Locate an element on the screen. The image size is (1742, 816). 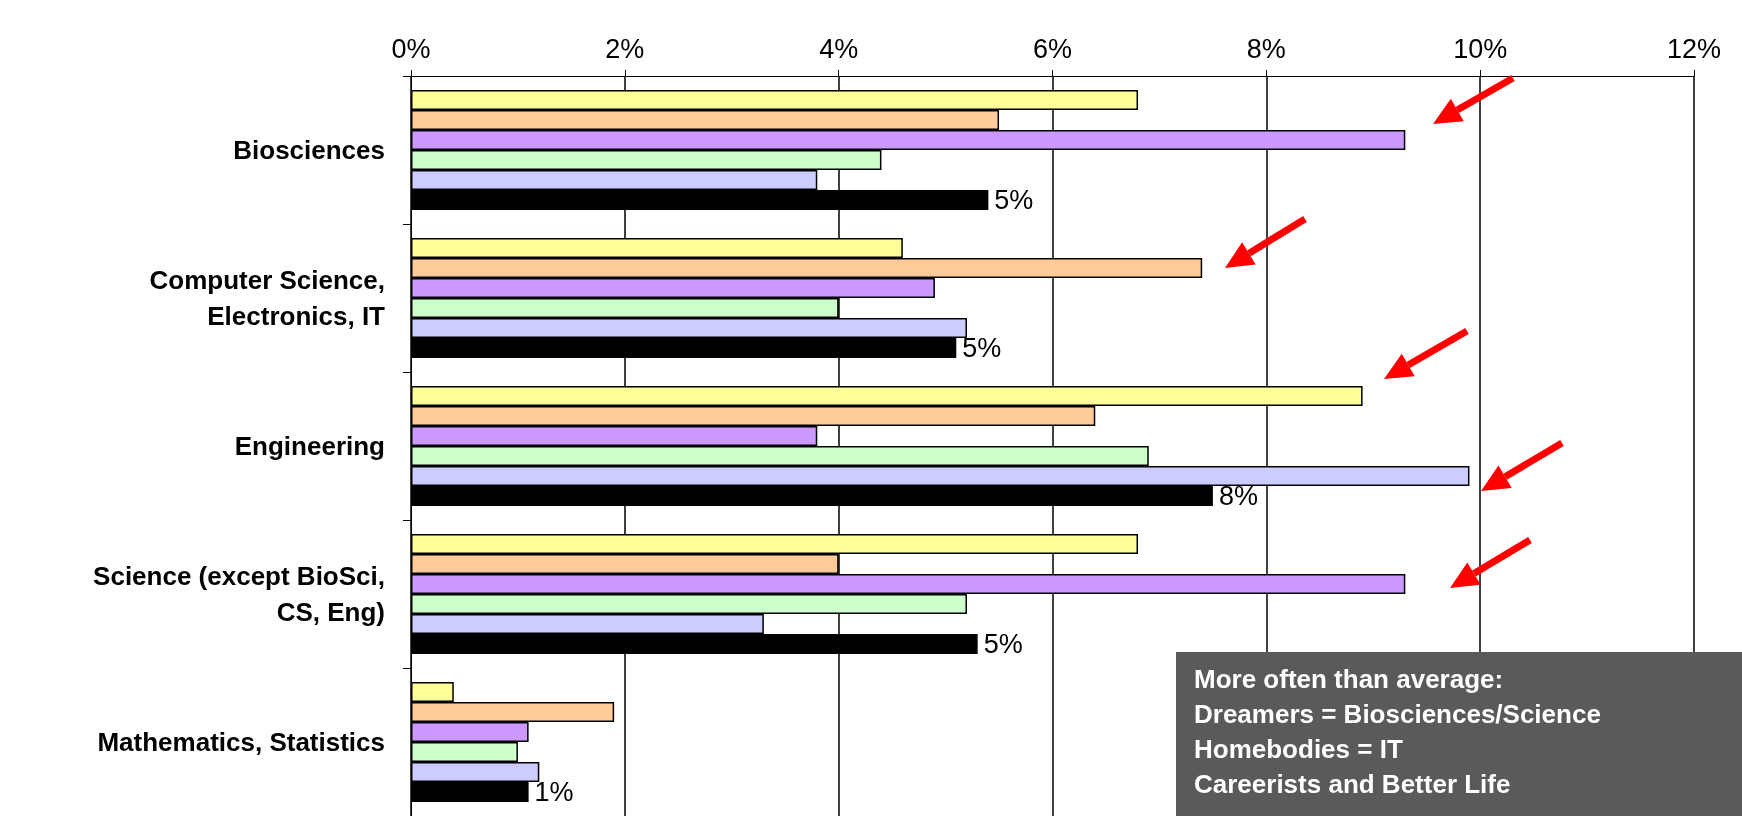
x-tick-label: 8% is located at coordinates (1266, 48).